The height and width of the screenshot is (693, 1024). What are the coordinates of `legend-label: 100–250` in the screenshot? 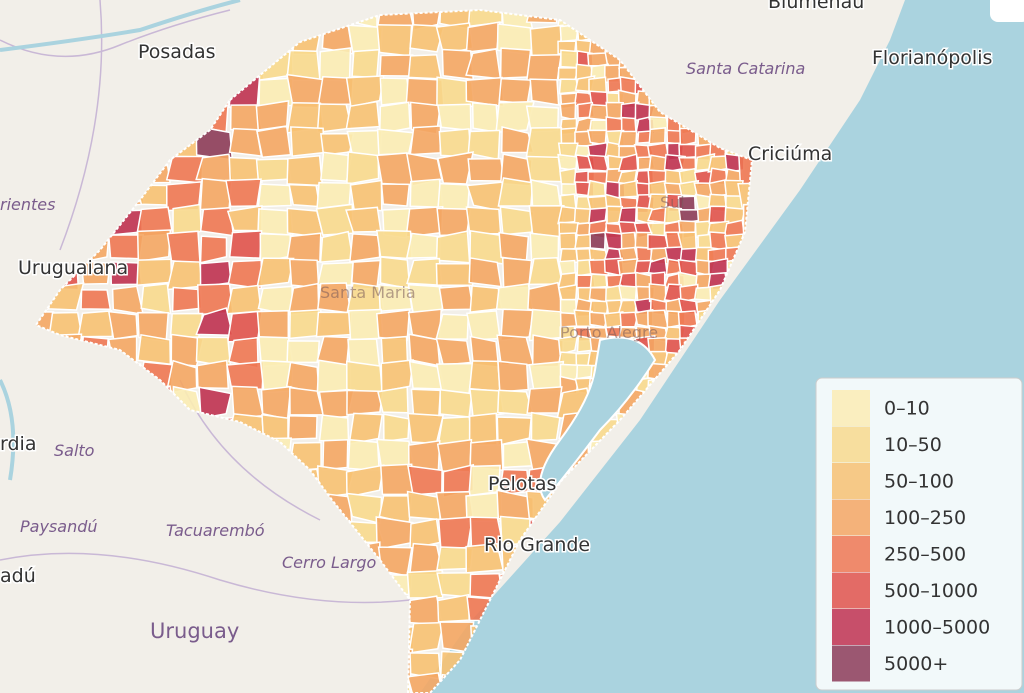 It's located at (925, 518).